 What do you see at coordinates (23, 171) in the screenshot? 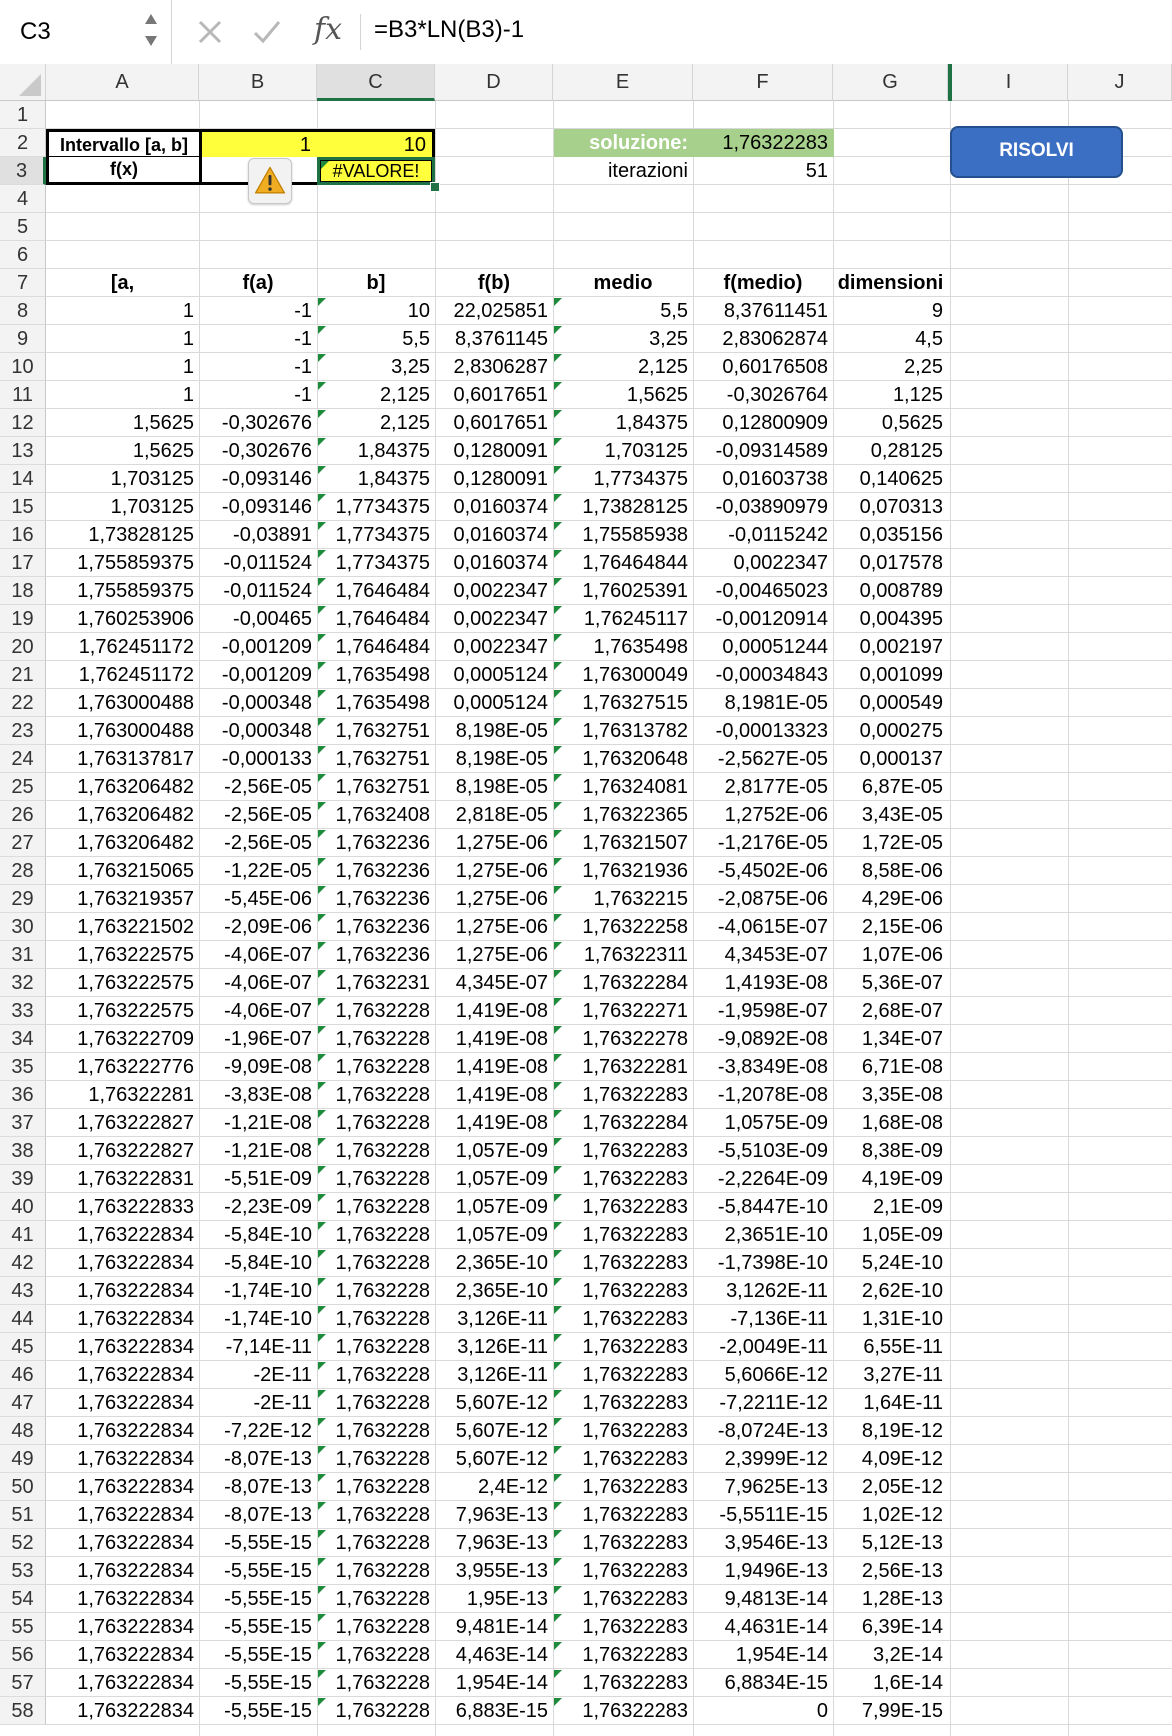
I see `row-header-3: 3` at bounding box center [23, 171].